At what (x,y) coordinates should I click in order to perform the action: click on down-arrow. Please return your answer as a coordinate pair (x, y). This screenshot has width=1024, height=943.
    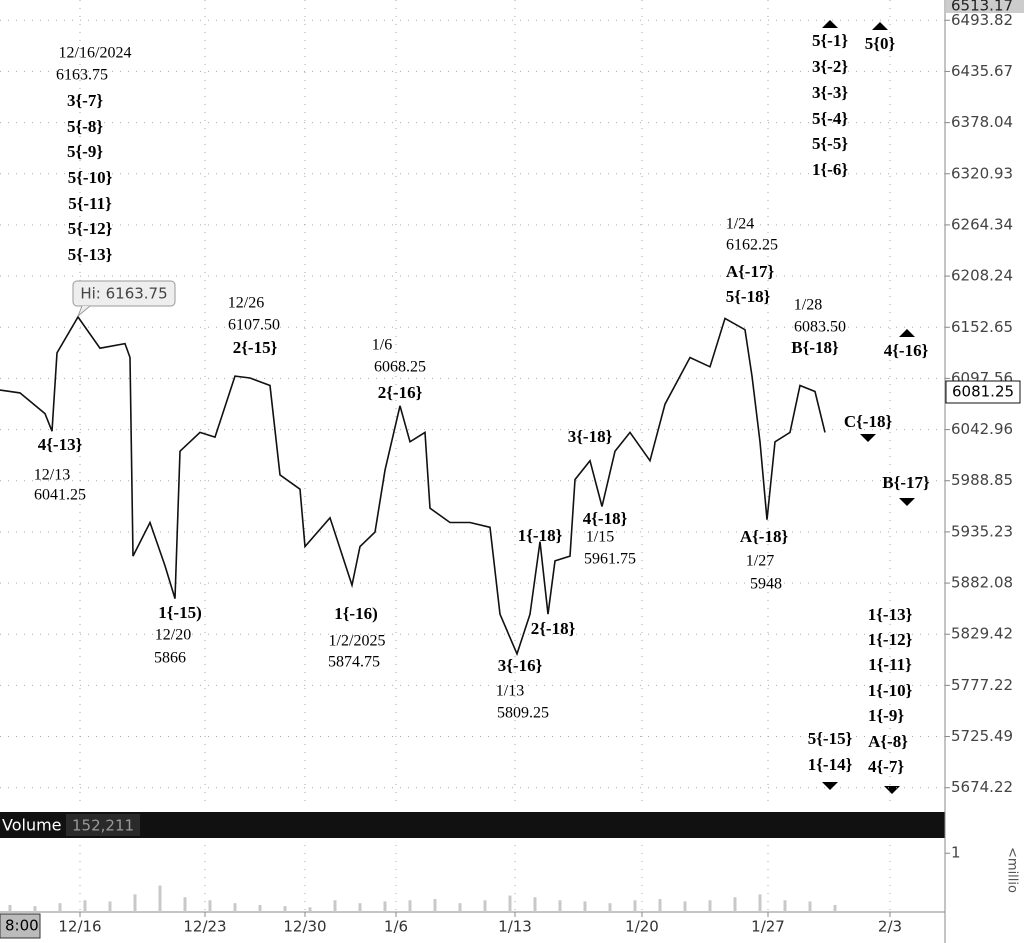
    Looking at the image, I should click on (868, 438).